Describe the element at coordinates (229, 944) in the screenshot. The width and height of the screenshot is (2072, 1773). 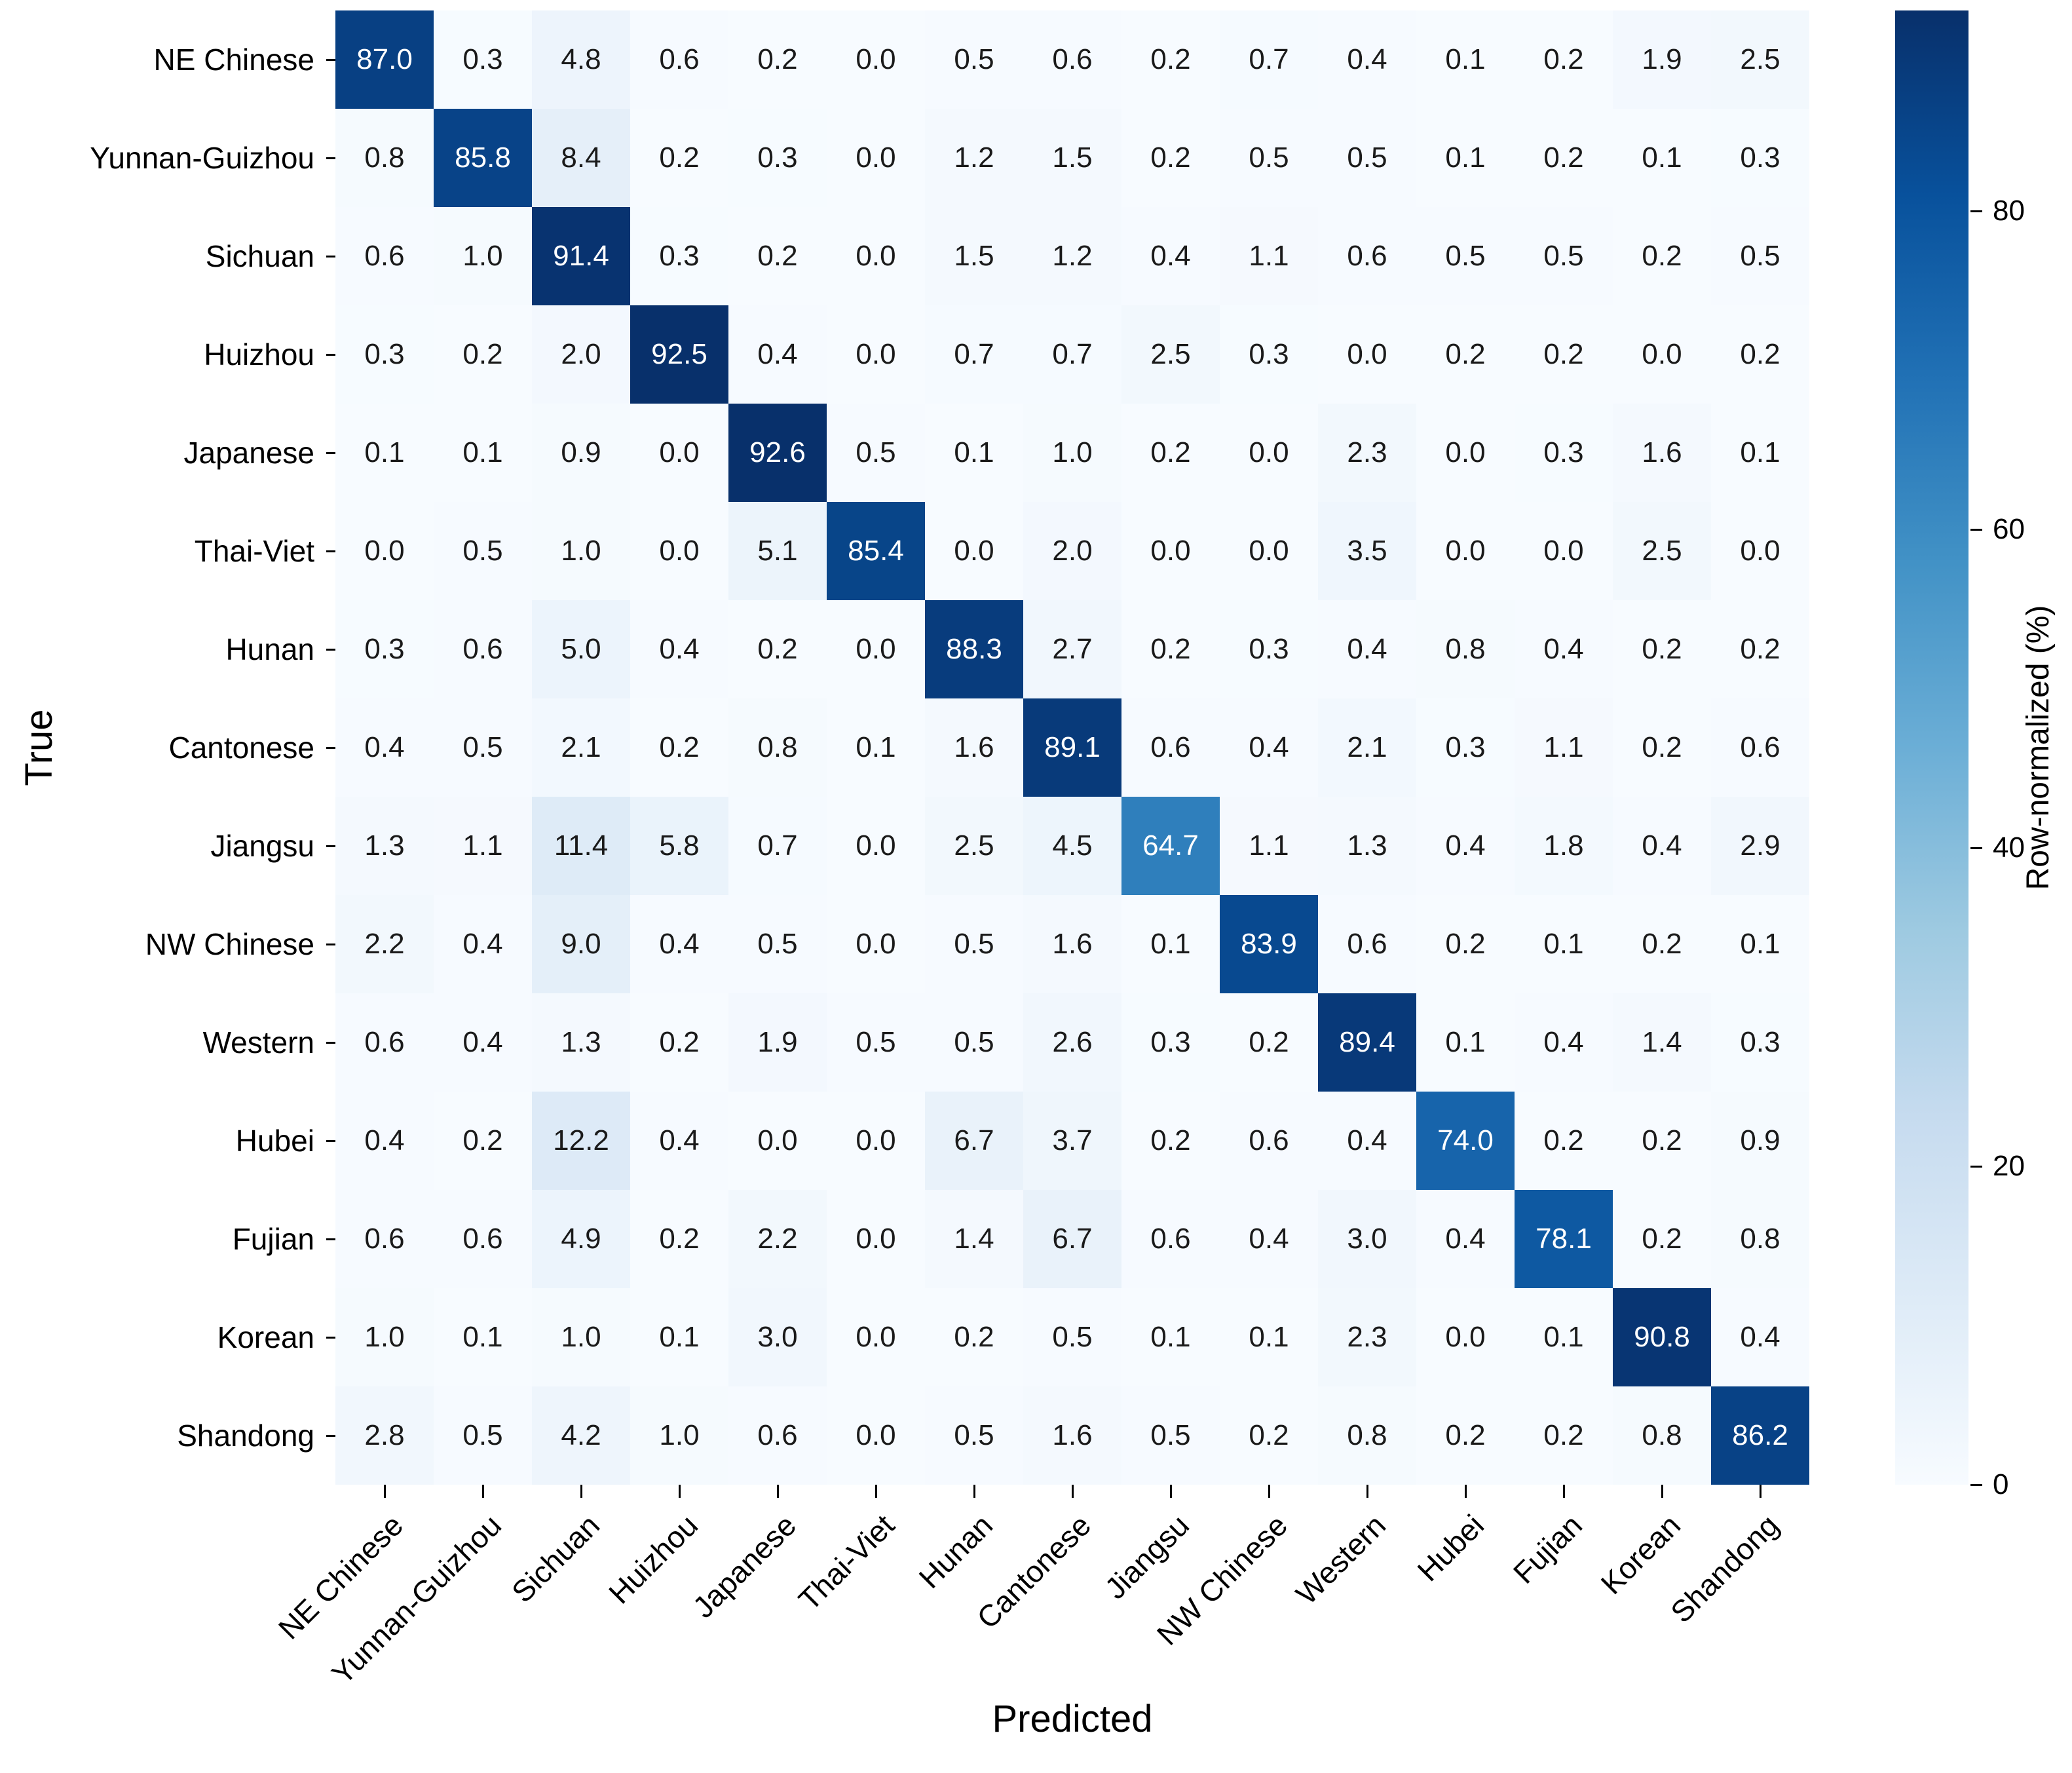
I see `row-label: NW Chinese` at that location.